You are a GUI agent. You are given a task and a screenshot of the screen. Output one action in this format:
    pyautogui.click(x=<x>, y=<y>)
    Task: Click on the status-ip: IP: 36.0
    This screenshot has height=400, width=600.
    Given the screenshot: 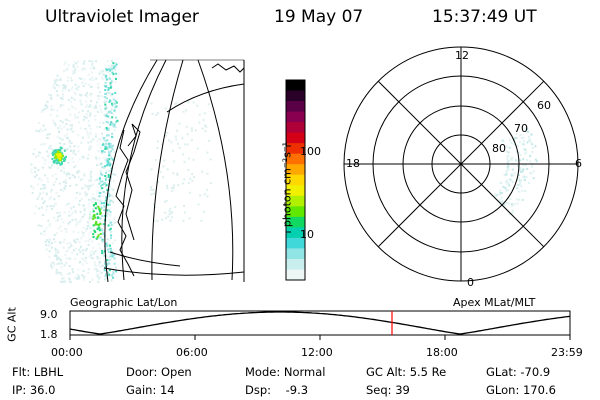 What is the action you would take?
    pyautogui.click(x=34, y=390)
    